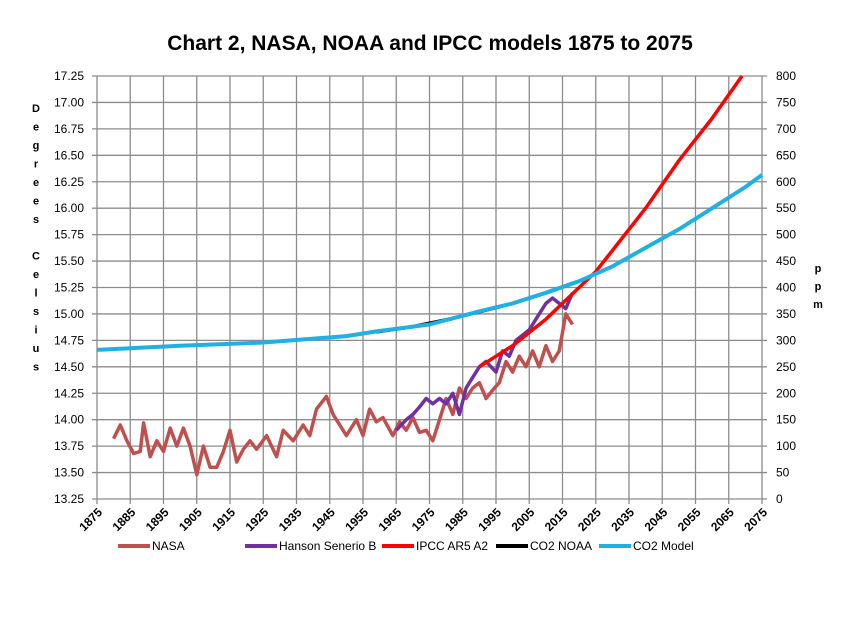 Image resolution: width=860 pixels, height=630 pixels. I want to click on legend-label: CO2 Model, so click(663, 546).